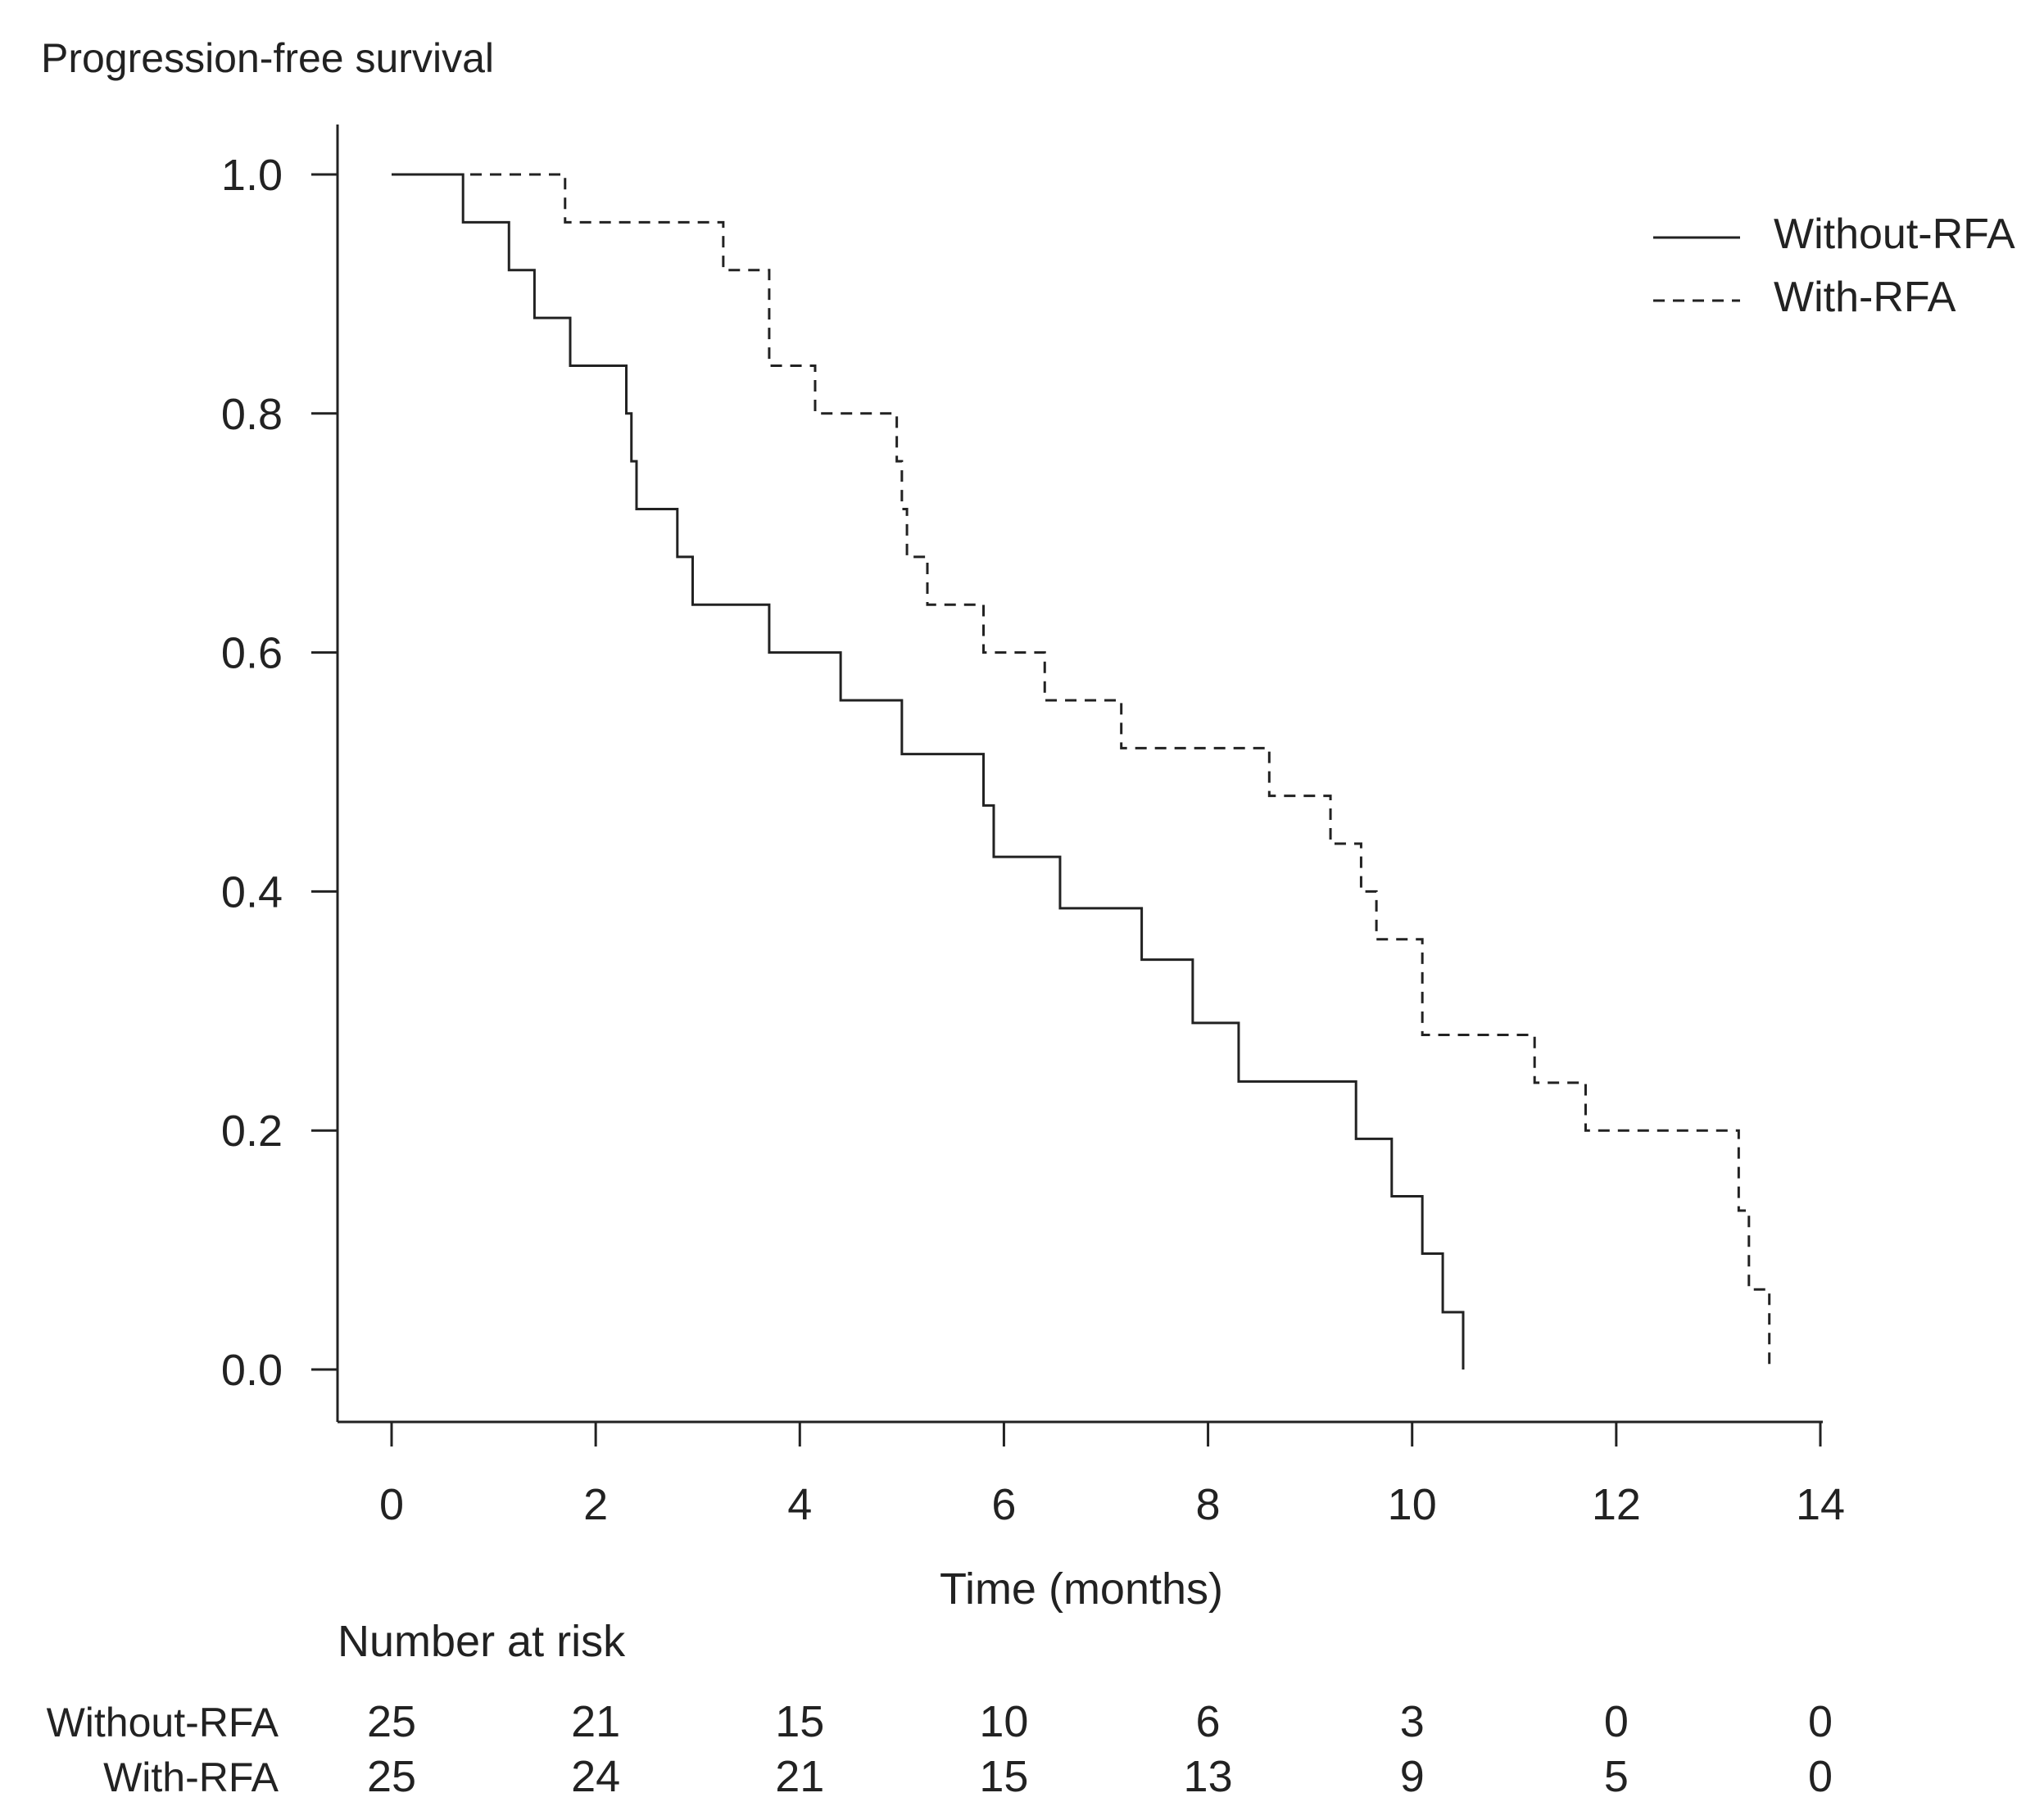 The height and width of the screenshot is (1820, 2044). What do you see at coordinates (1865, 298) in the screenshot?
I see `legend-label-with-rfa: With-RFA` at bounding box center [1865, 298].